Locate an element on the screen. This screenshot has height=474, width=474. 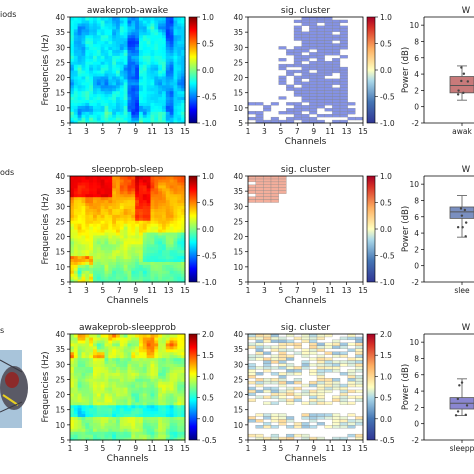
xtick-label: 5 is located at coordinates (280, 448).